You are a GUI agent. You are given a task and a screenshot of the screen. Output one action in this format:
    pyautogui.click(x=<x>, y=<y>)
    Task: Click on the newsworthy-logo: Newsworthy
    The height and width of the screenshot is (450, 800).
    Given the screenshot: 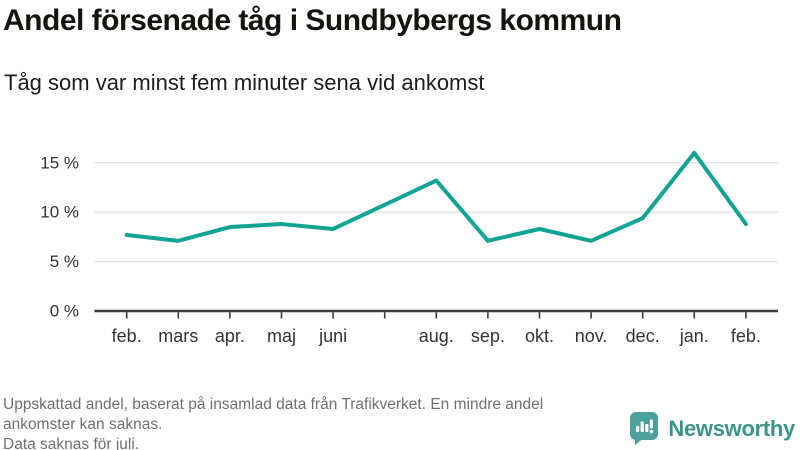 What is the action you would take?
    pyautogui.click(x=712, y=428)
    